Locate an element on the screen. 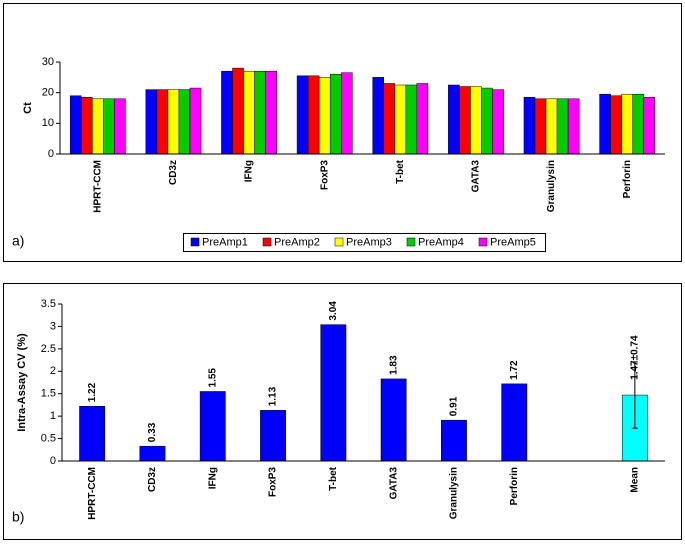 The width and height of the screenshot is (685, 545). y-tick-label: 1 is located at coordinates (53, 416).